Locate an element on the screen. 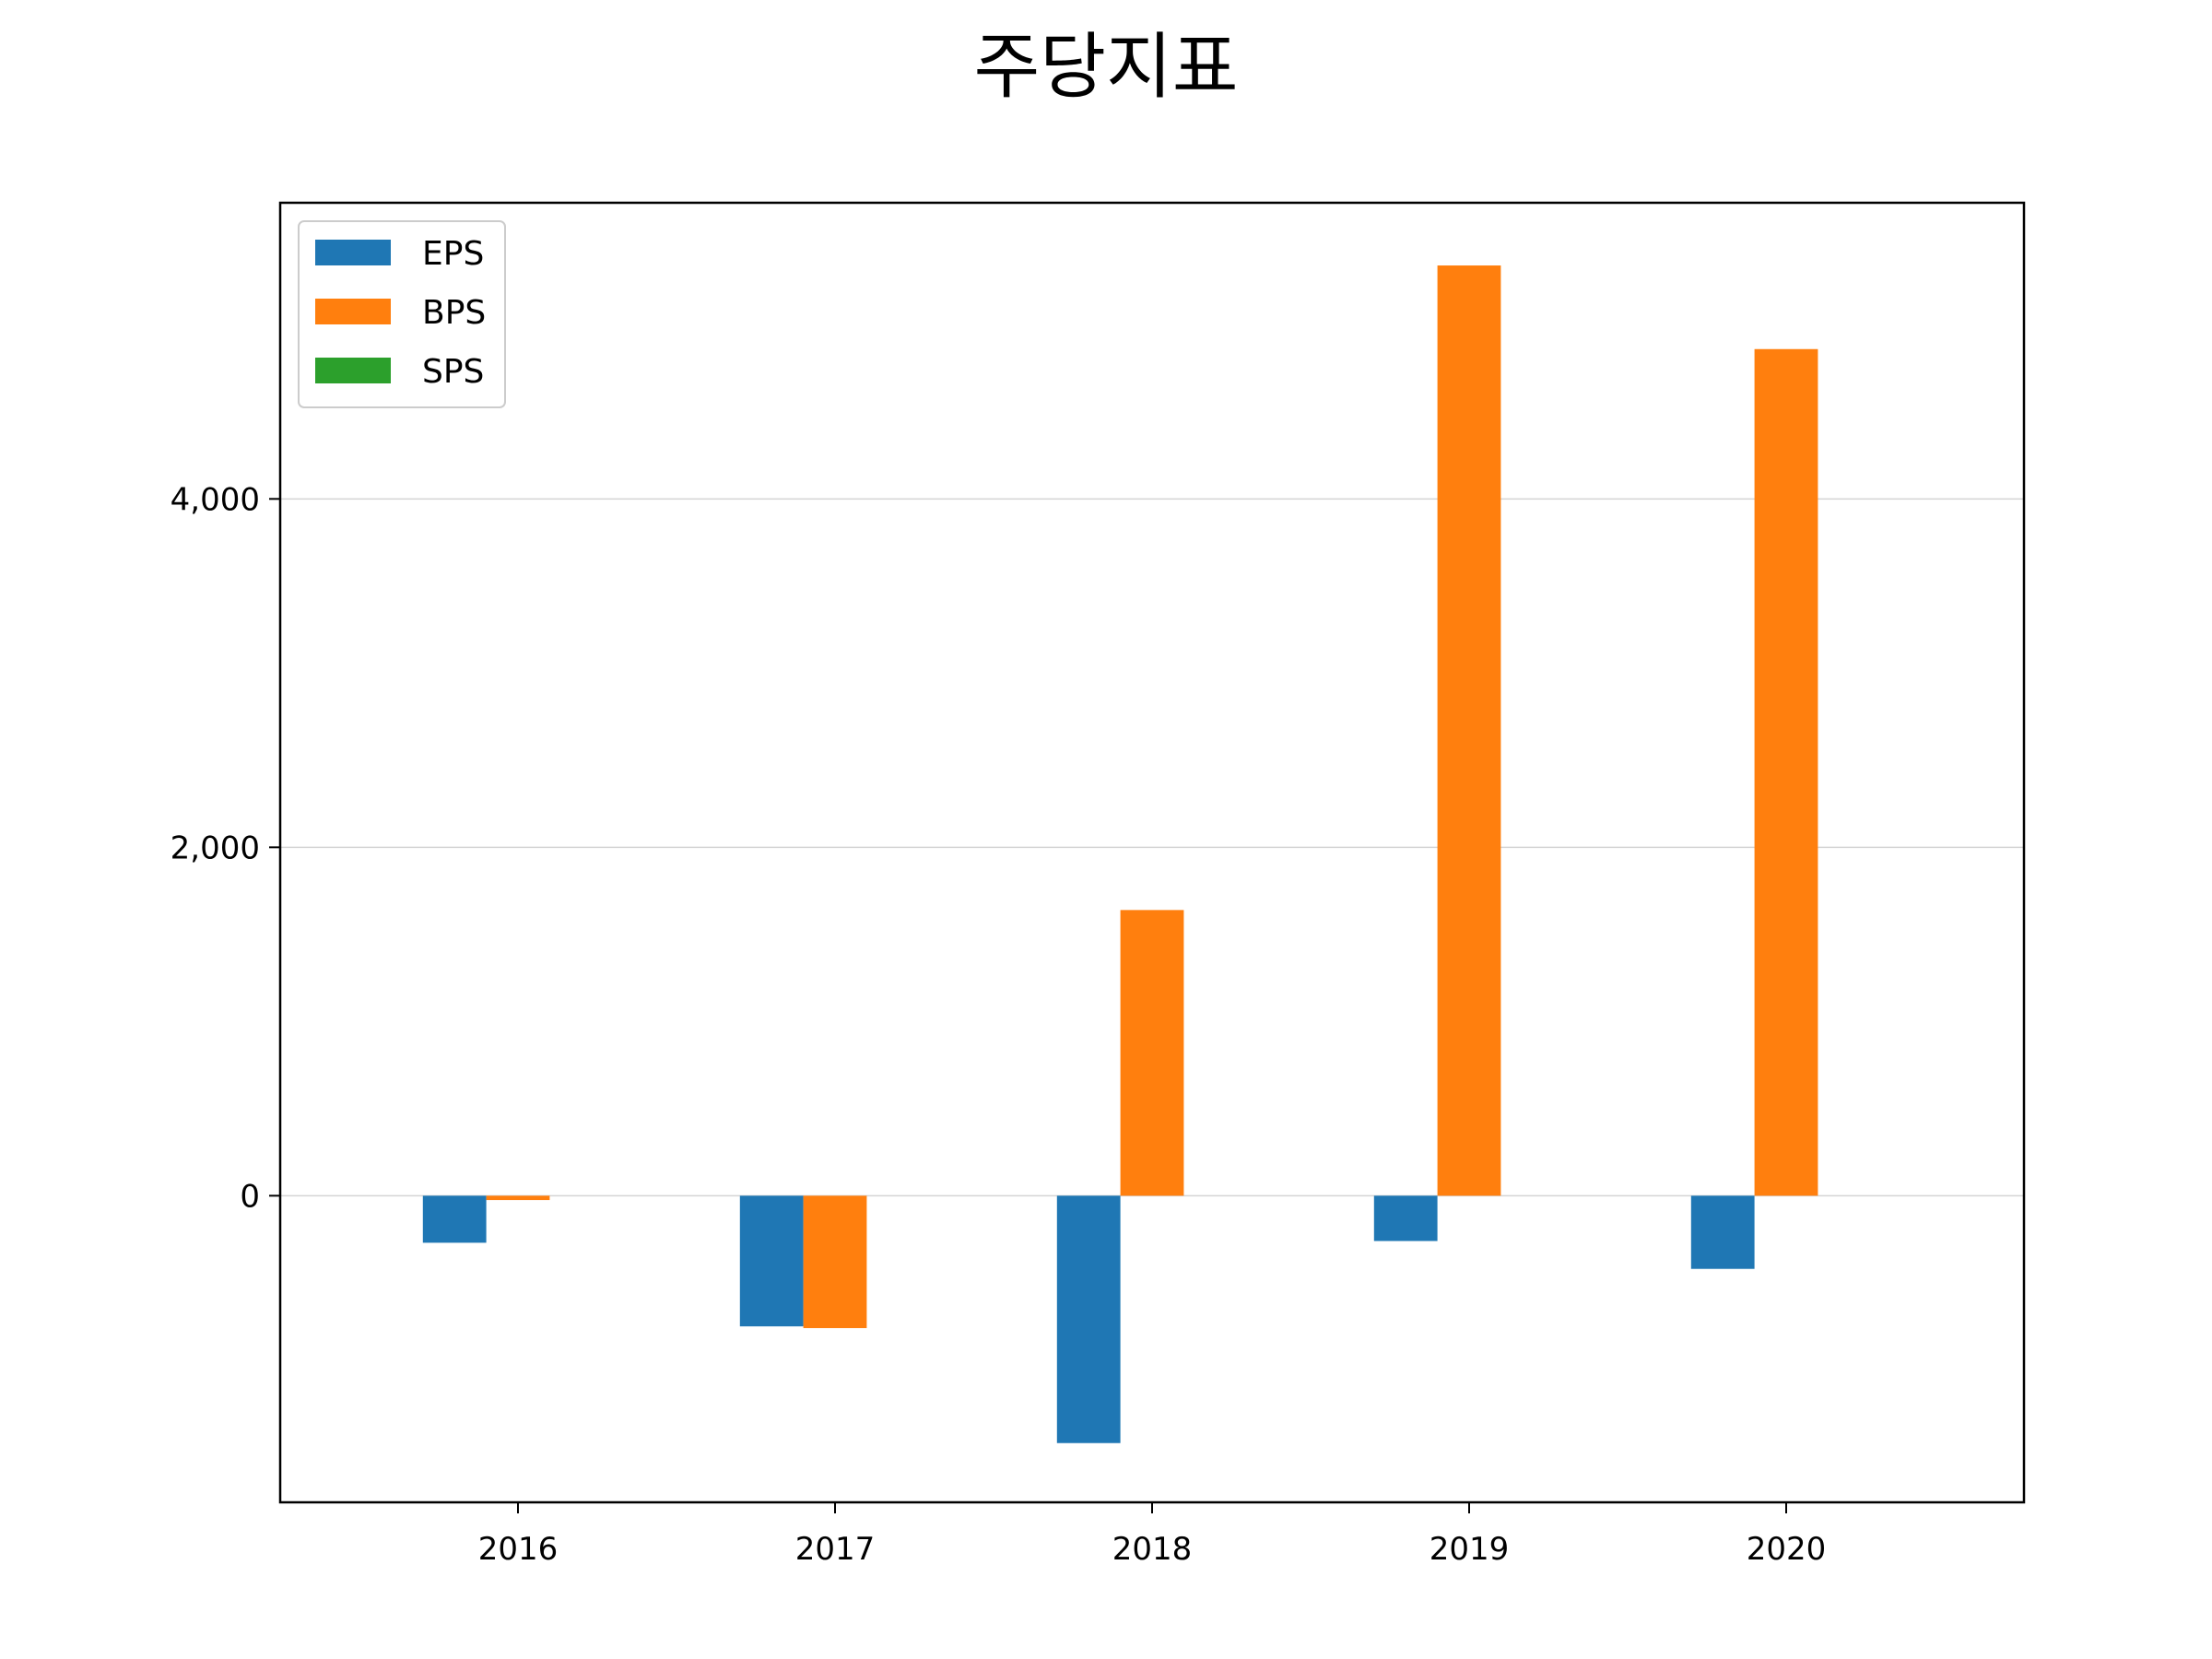  x-tick-label: 2018 is located at coordinates (1152, 1549).